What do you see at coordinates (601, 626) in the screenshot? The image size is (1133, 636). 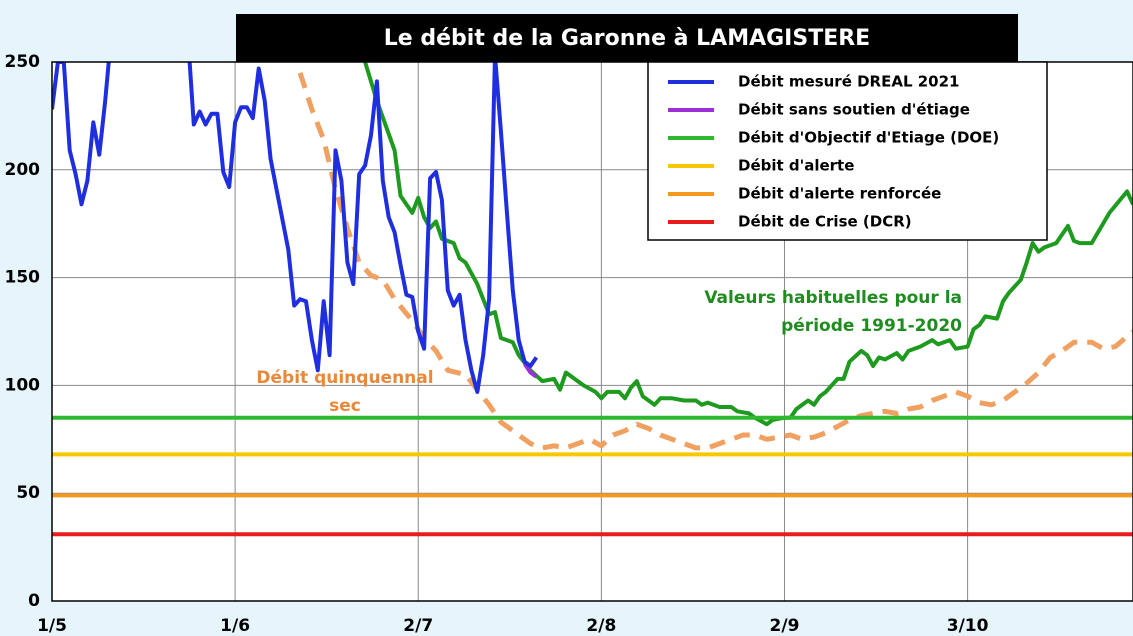 I see `x-tick-label: 2/8` at bounding box center [601, 626].